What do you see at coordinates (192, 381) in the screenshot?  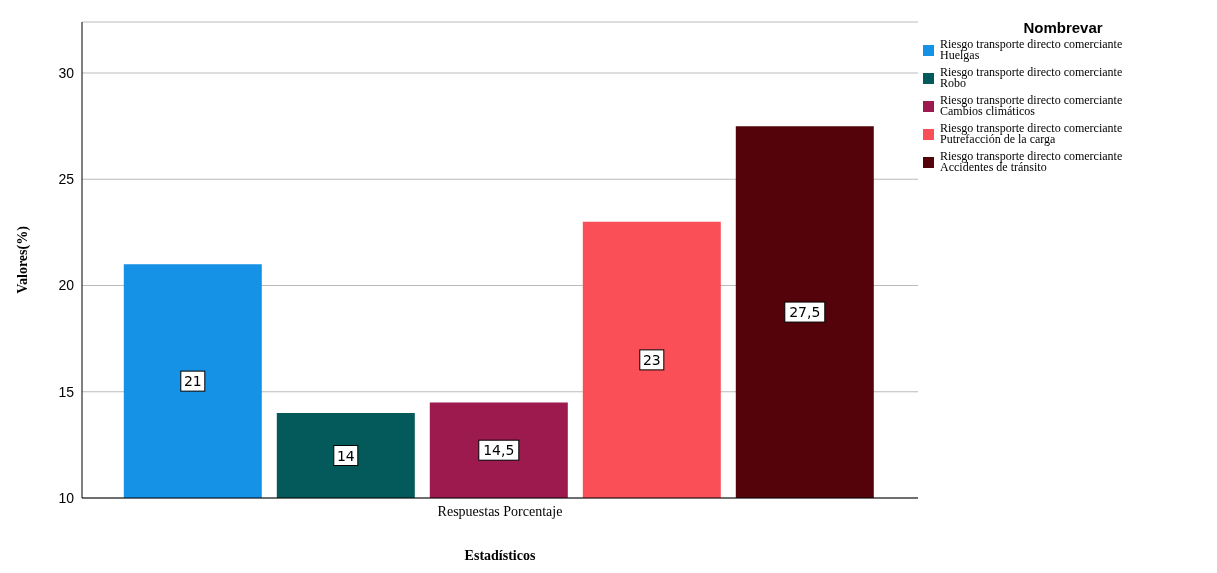 I see `data-label: 21` at bounding box center [192, 381].